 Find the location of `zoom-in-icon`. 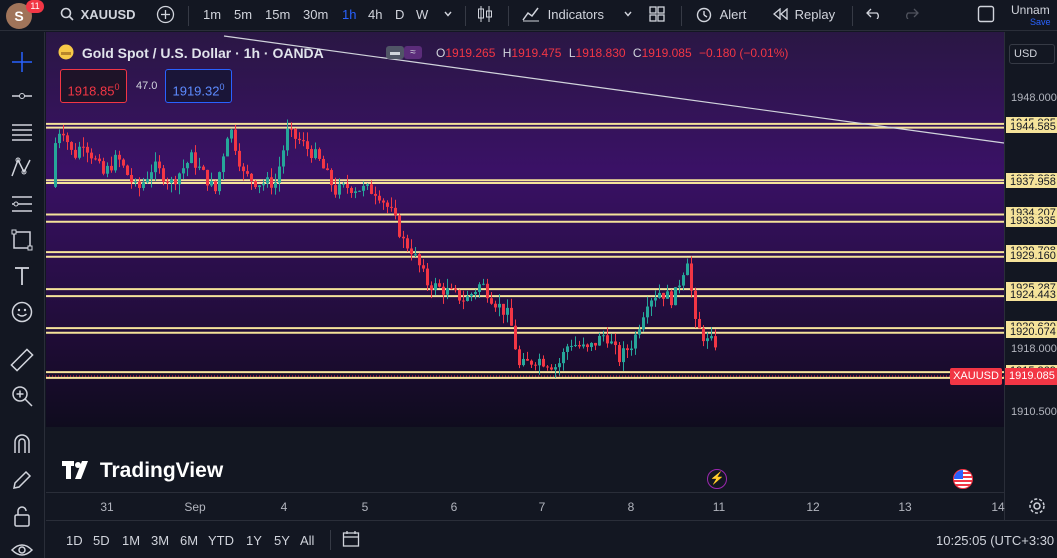

zoom-in-icon is located at coordinates (22, 396).